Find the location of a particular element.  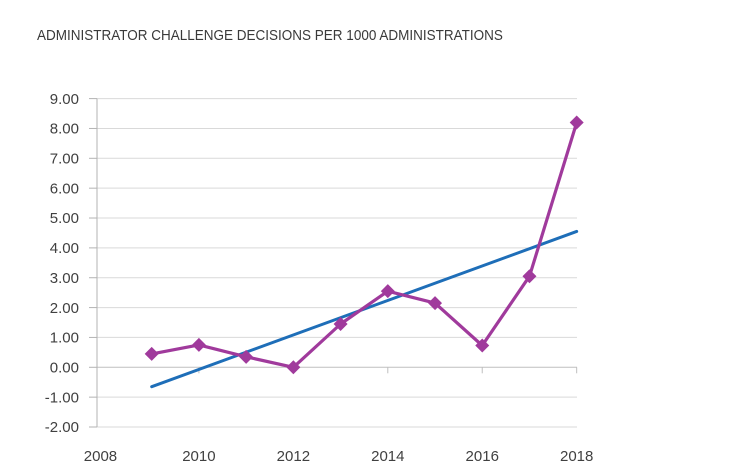

x-tick-label: 2010 is located at coordinates (198, 456).